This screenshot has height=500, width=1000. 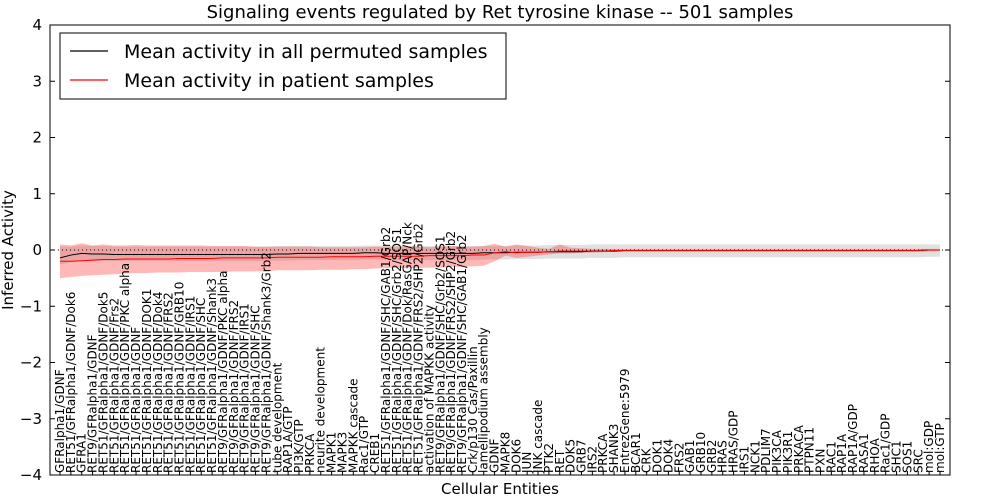 I want to click on category-label: CREB1, so click(x=375, y=453).